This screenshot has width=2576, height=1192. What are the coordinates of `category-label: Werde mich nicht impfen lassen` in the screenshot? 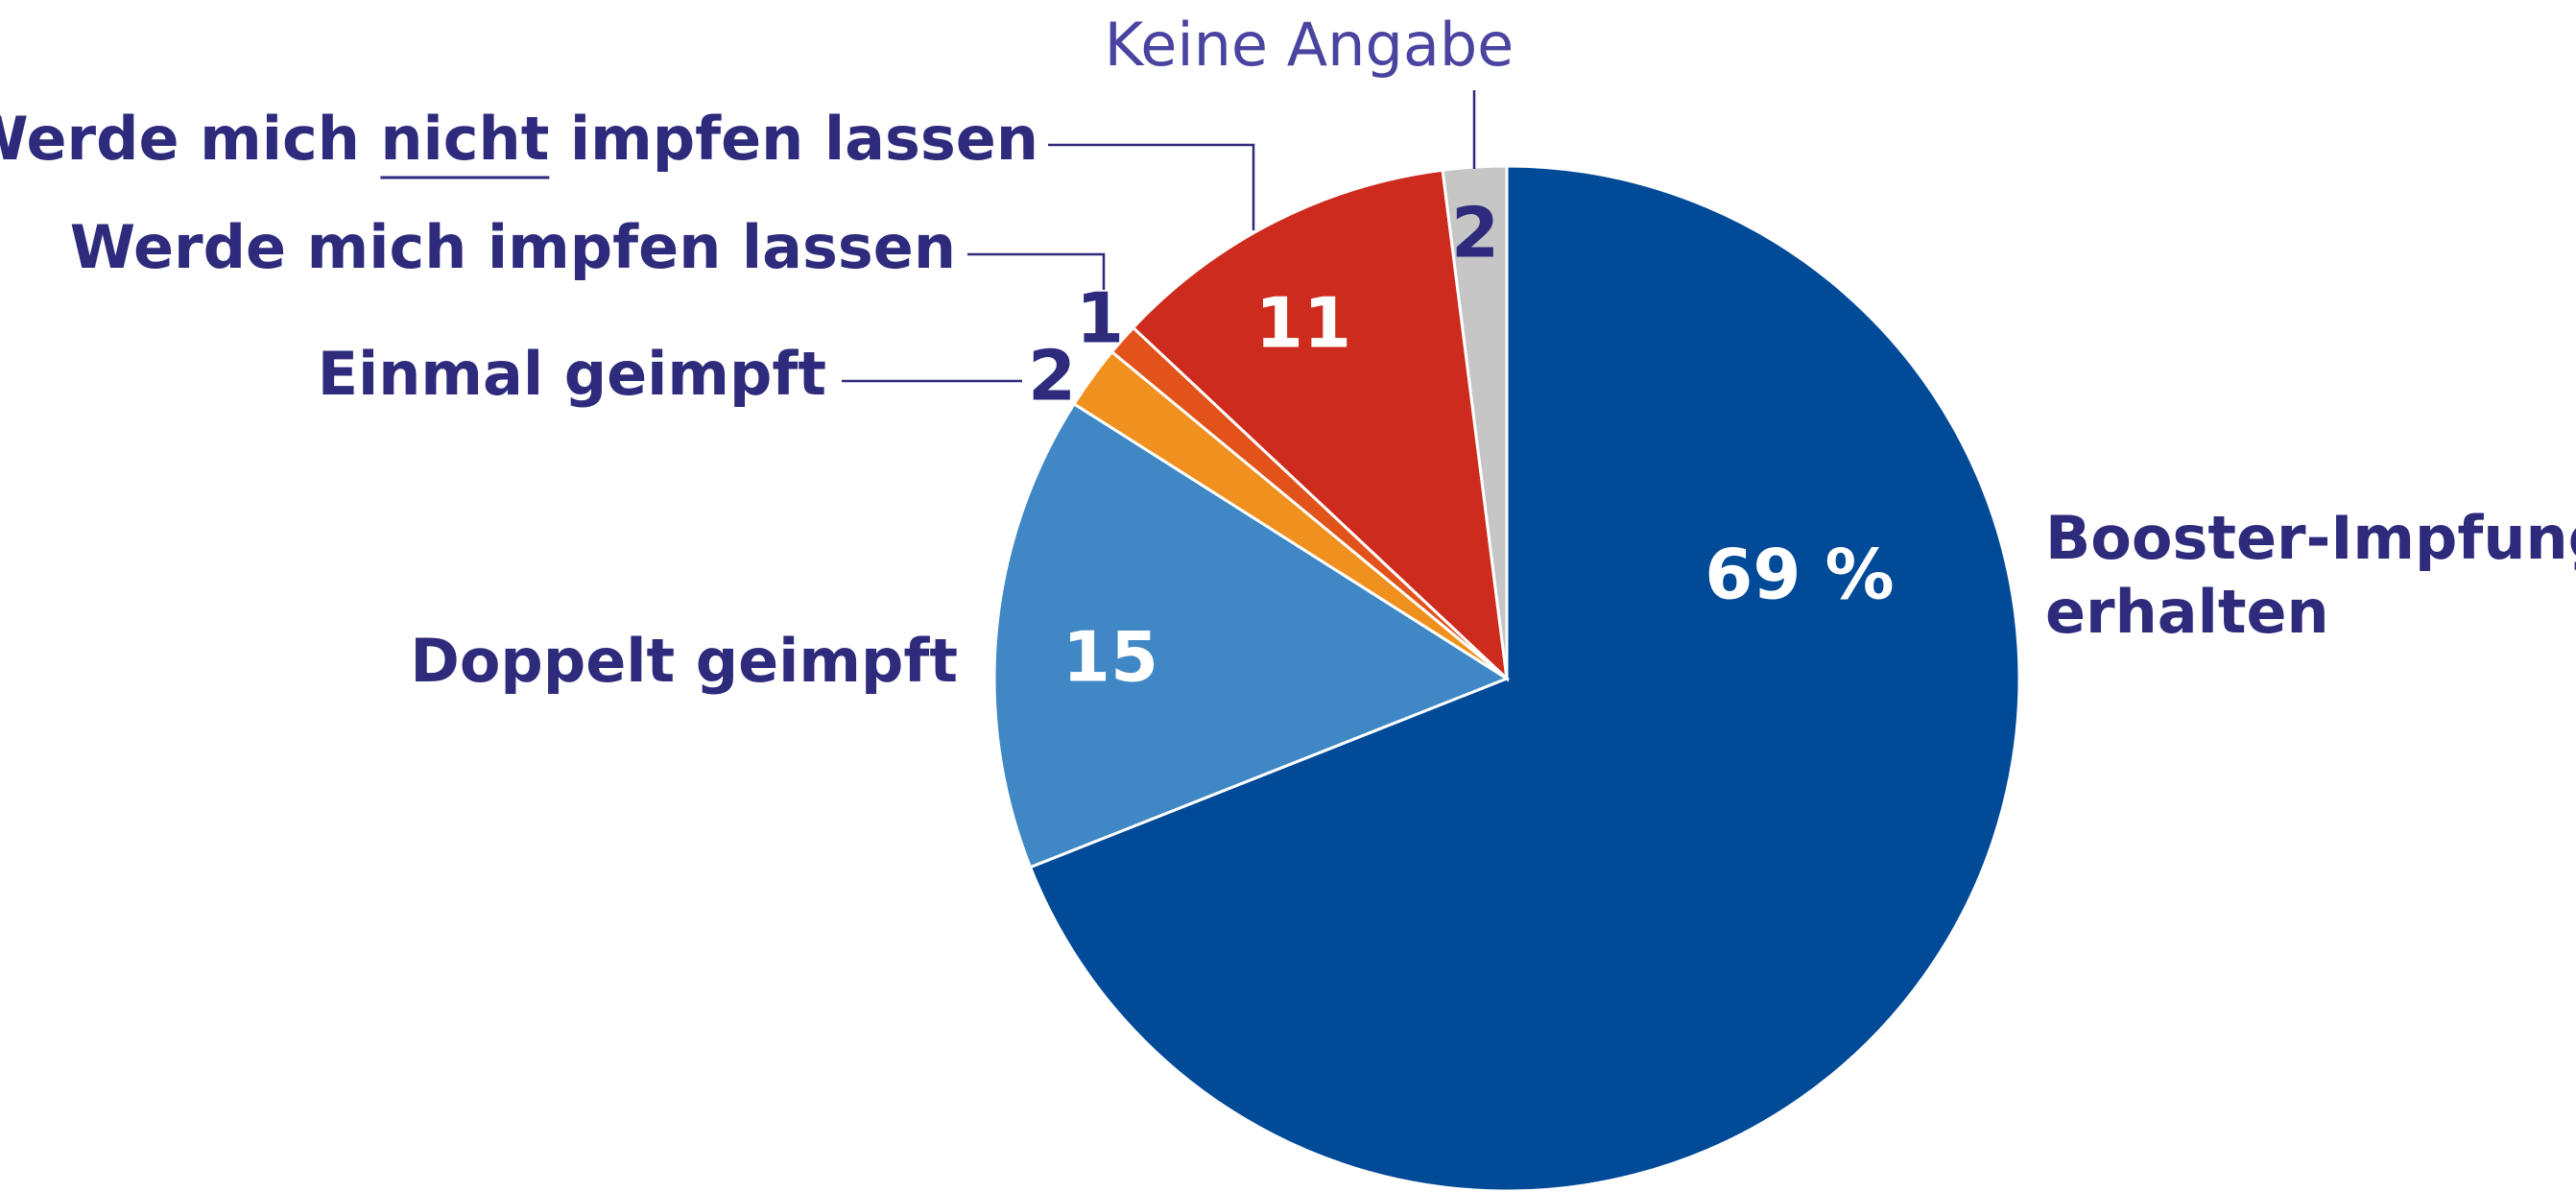 It's located at (519, 139).